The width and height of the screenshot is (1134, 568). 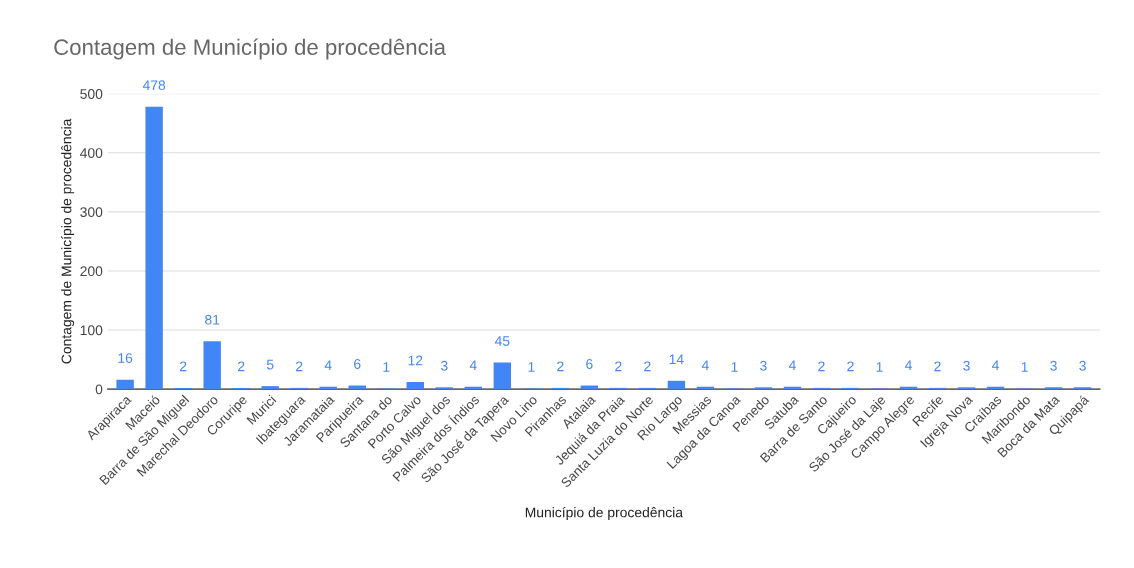 What do you see at coordinates (415, 360) in the screenshot?
I see `data-label: 12` at bounding box center [415, 360].